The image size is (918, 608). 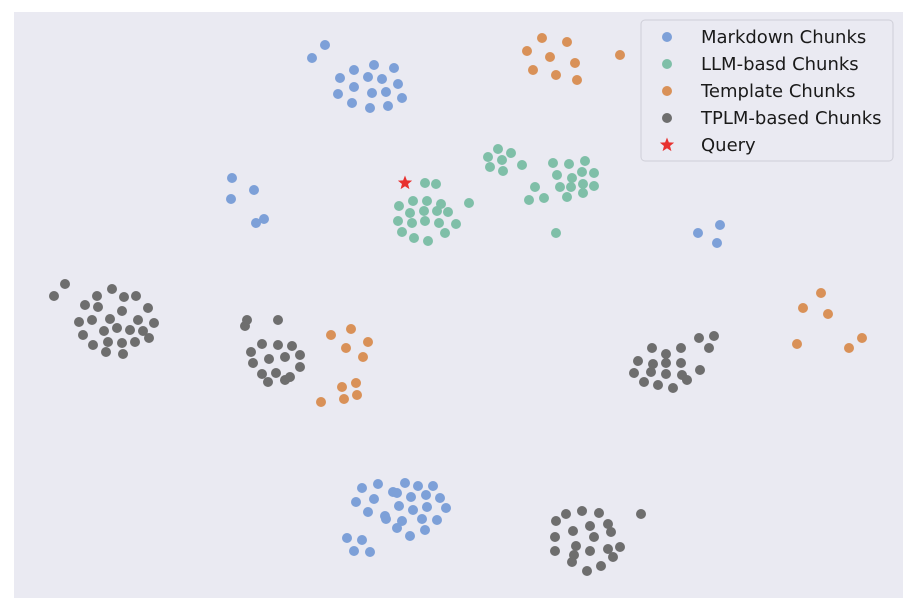 I want to click on legend-label-3: TPLM-based Chunks, so click(x=791, y=118).